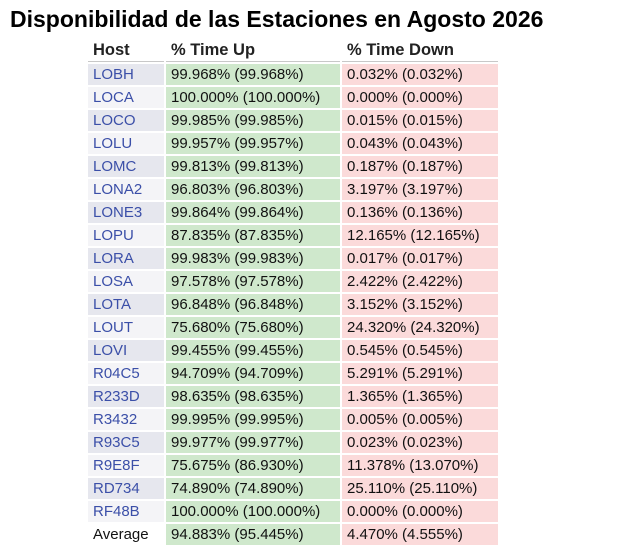 The image size is (622, 555). Describe the element at coordinates (420, 281) in the screenshot. I see `time-down-cell: 2.422% (2.422%)` at that location.